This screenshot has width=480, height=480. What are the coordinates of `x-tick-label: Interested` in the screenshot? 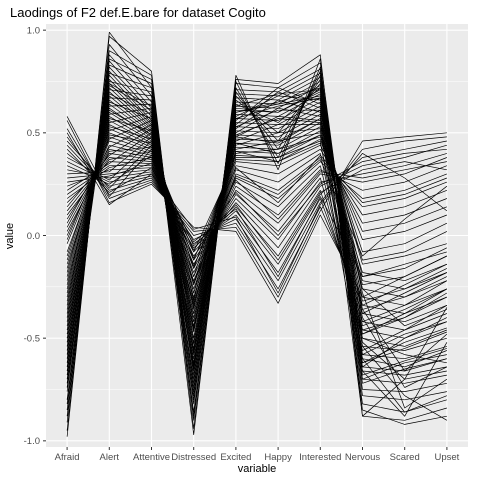 It's located at (320, 457).